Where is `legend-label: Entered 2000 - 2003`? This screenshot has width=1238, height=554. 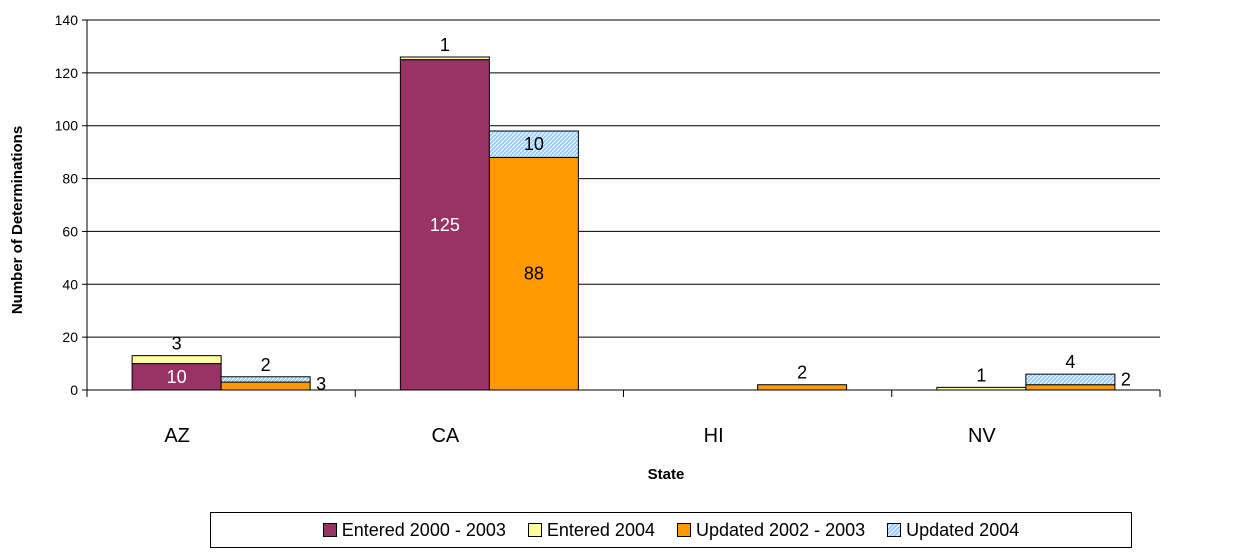
legend-label: Entered 2000 - 2003 is located at coordinates (423, 529).